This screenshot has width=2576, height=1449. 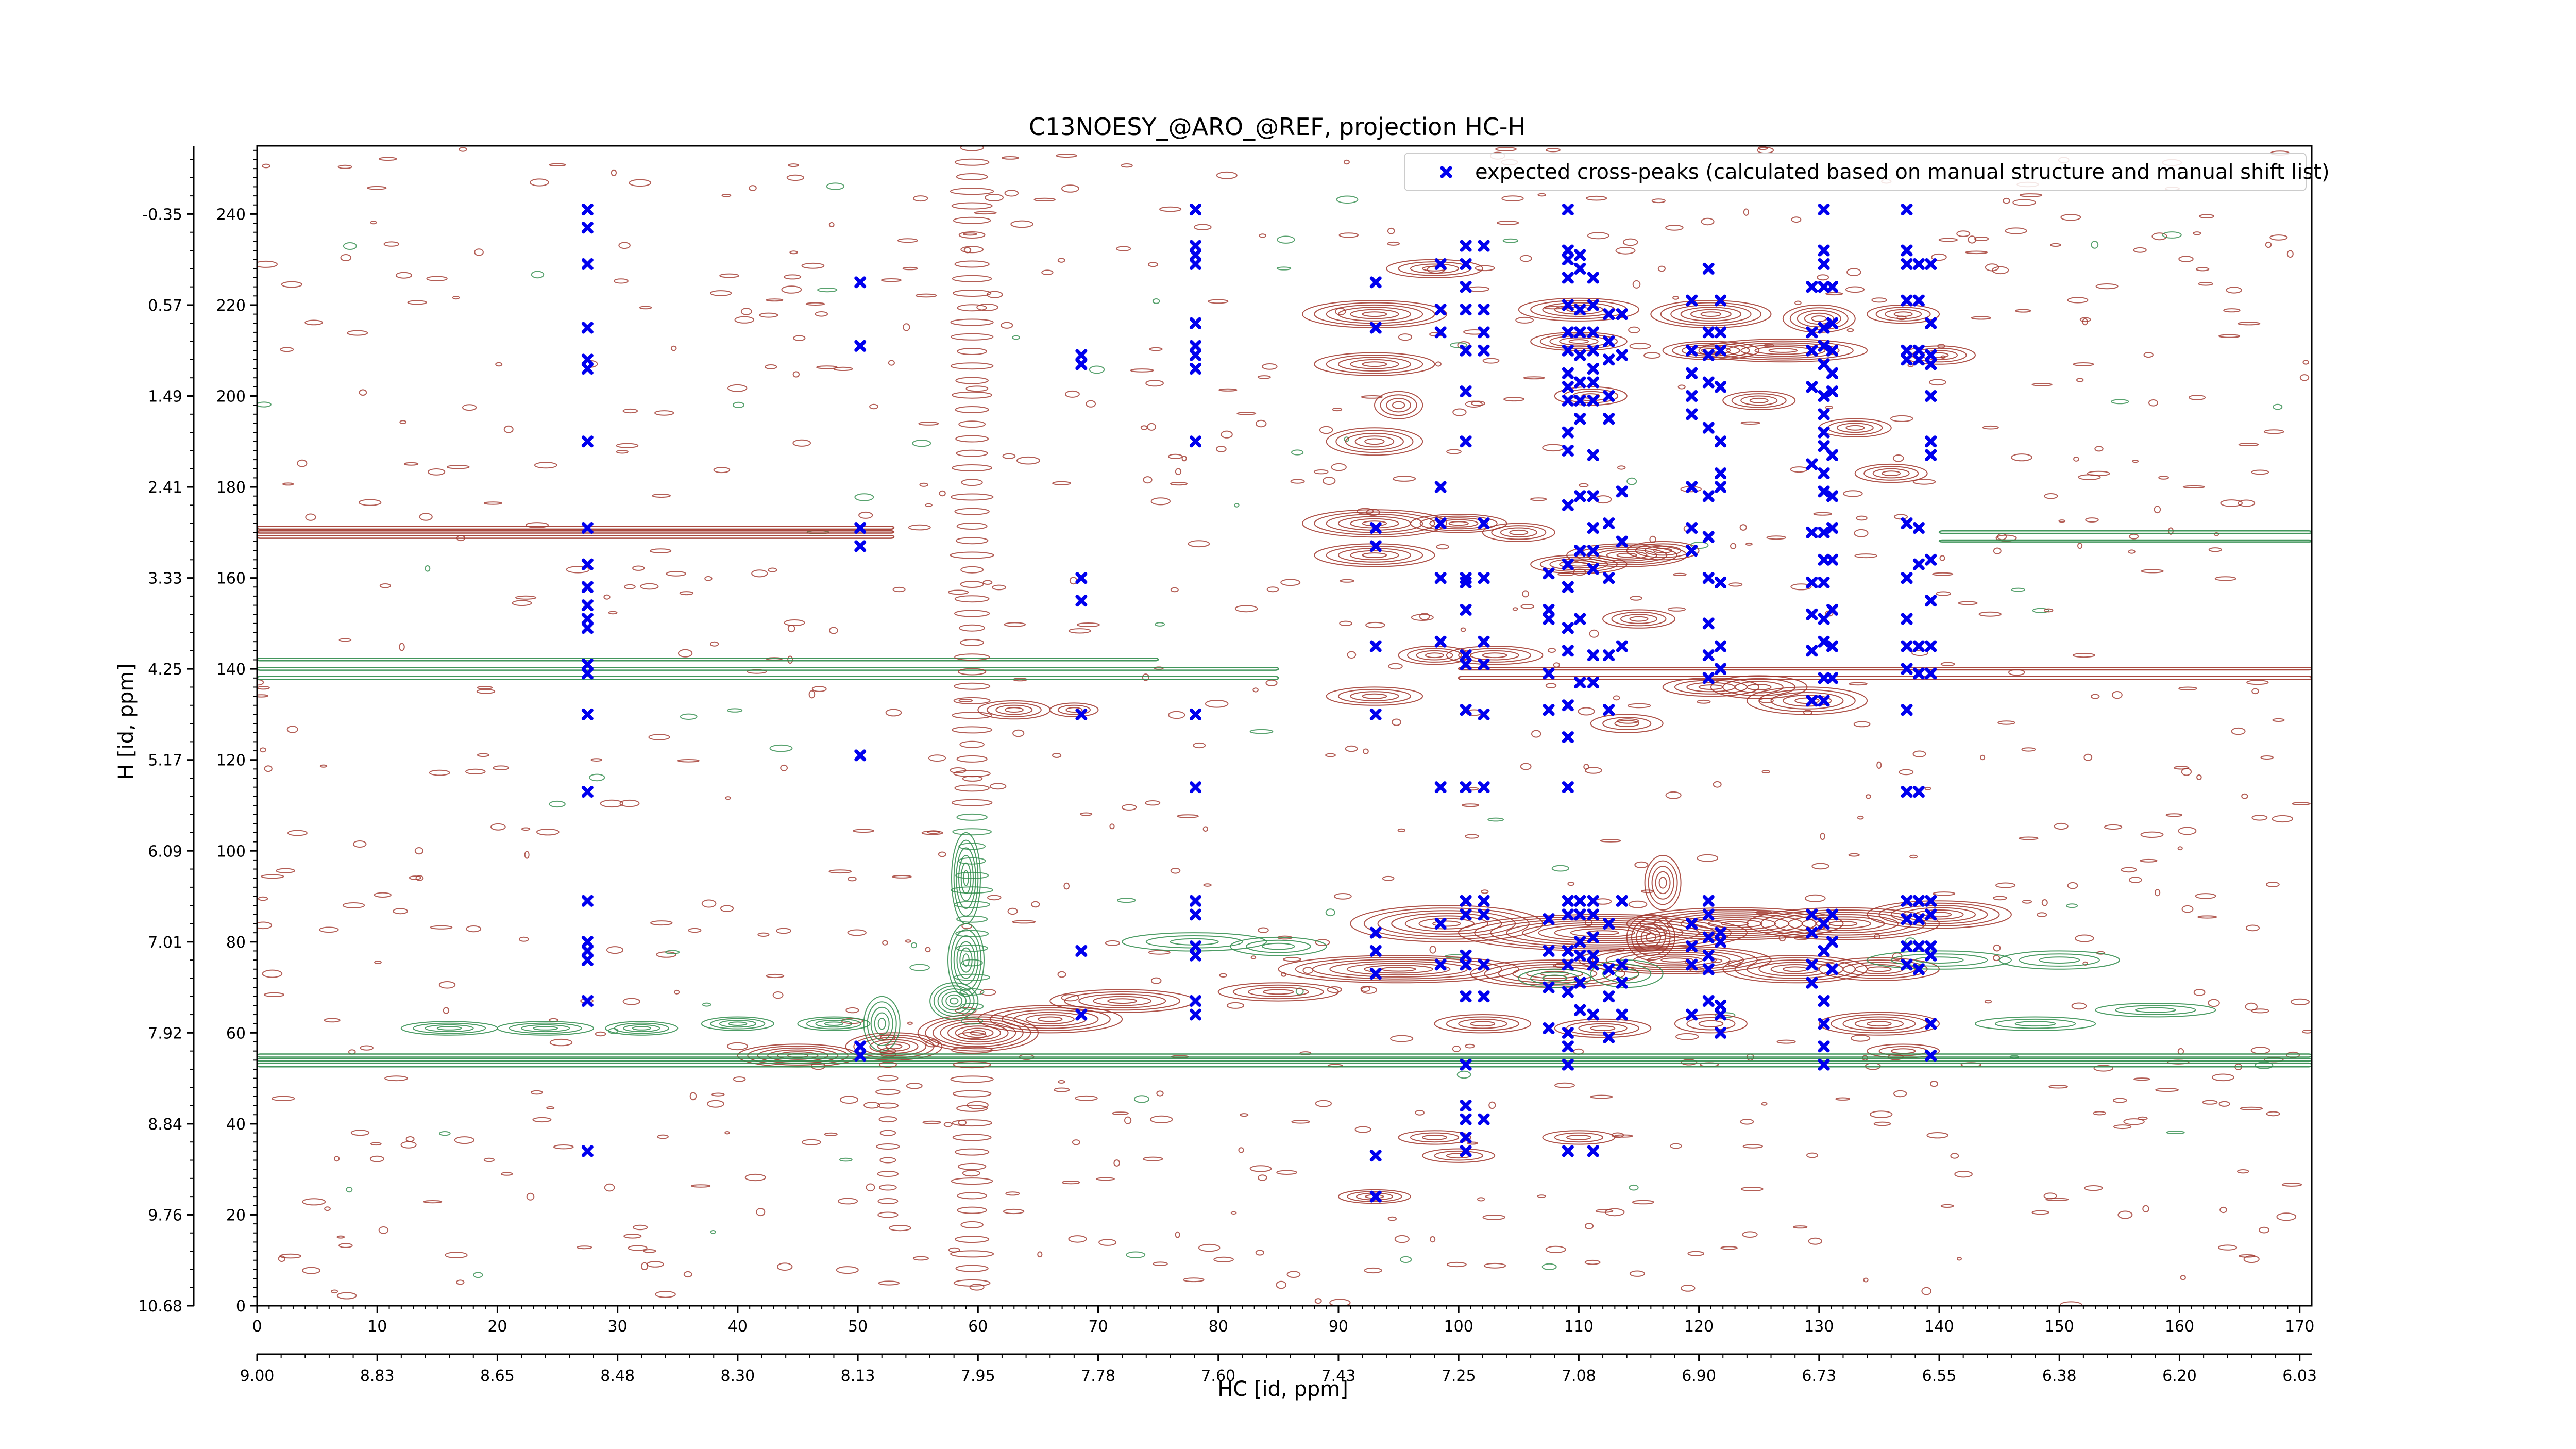 What do you see at coordinates (1819, 1327) in the screenshot?
I see `x-tick-label: 130` at bounding box center [1819, 1327].